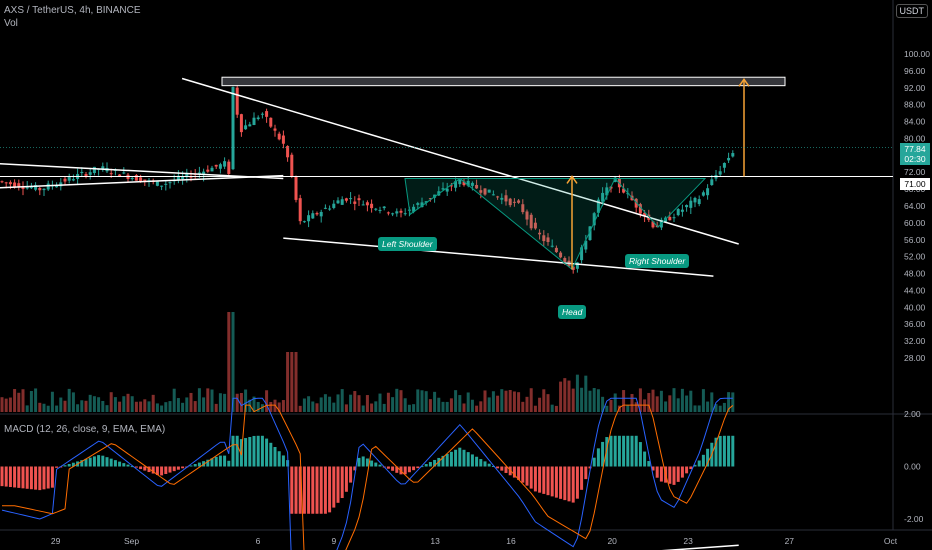  What do you see at coordinates (572, 312) in the screenshot?
I see `head-label: Head` at bounding box center [572, 312].